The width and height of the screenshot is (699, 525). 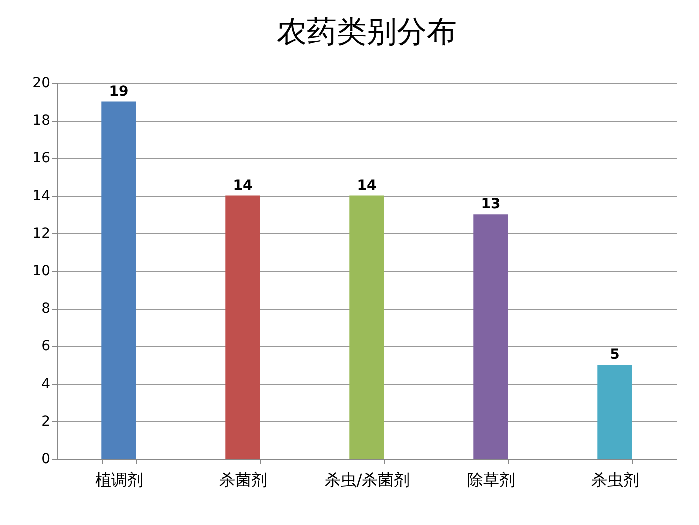 What do you see at coordinates (41, 158) in the screenshot?
I see `y-tick-label: 16` at bounding box center [41, 158].